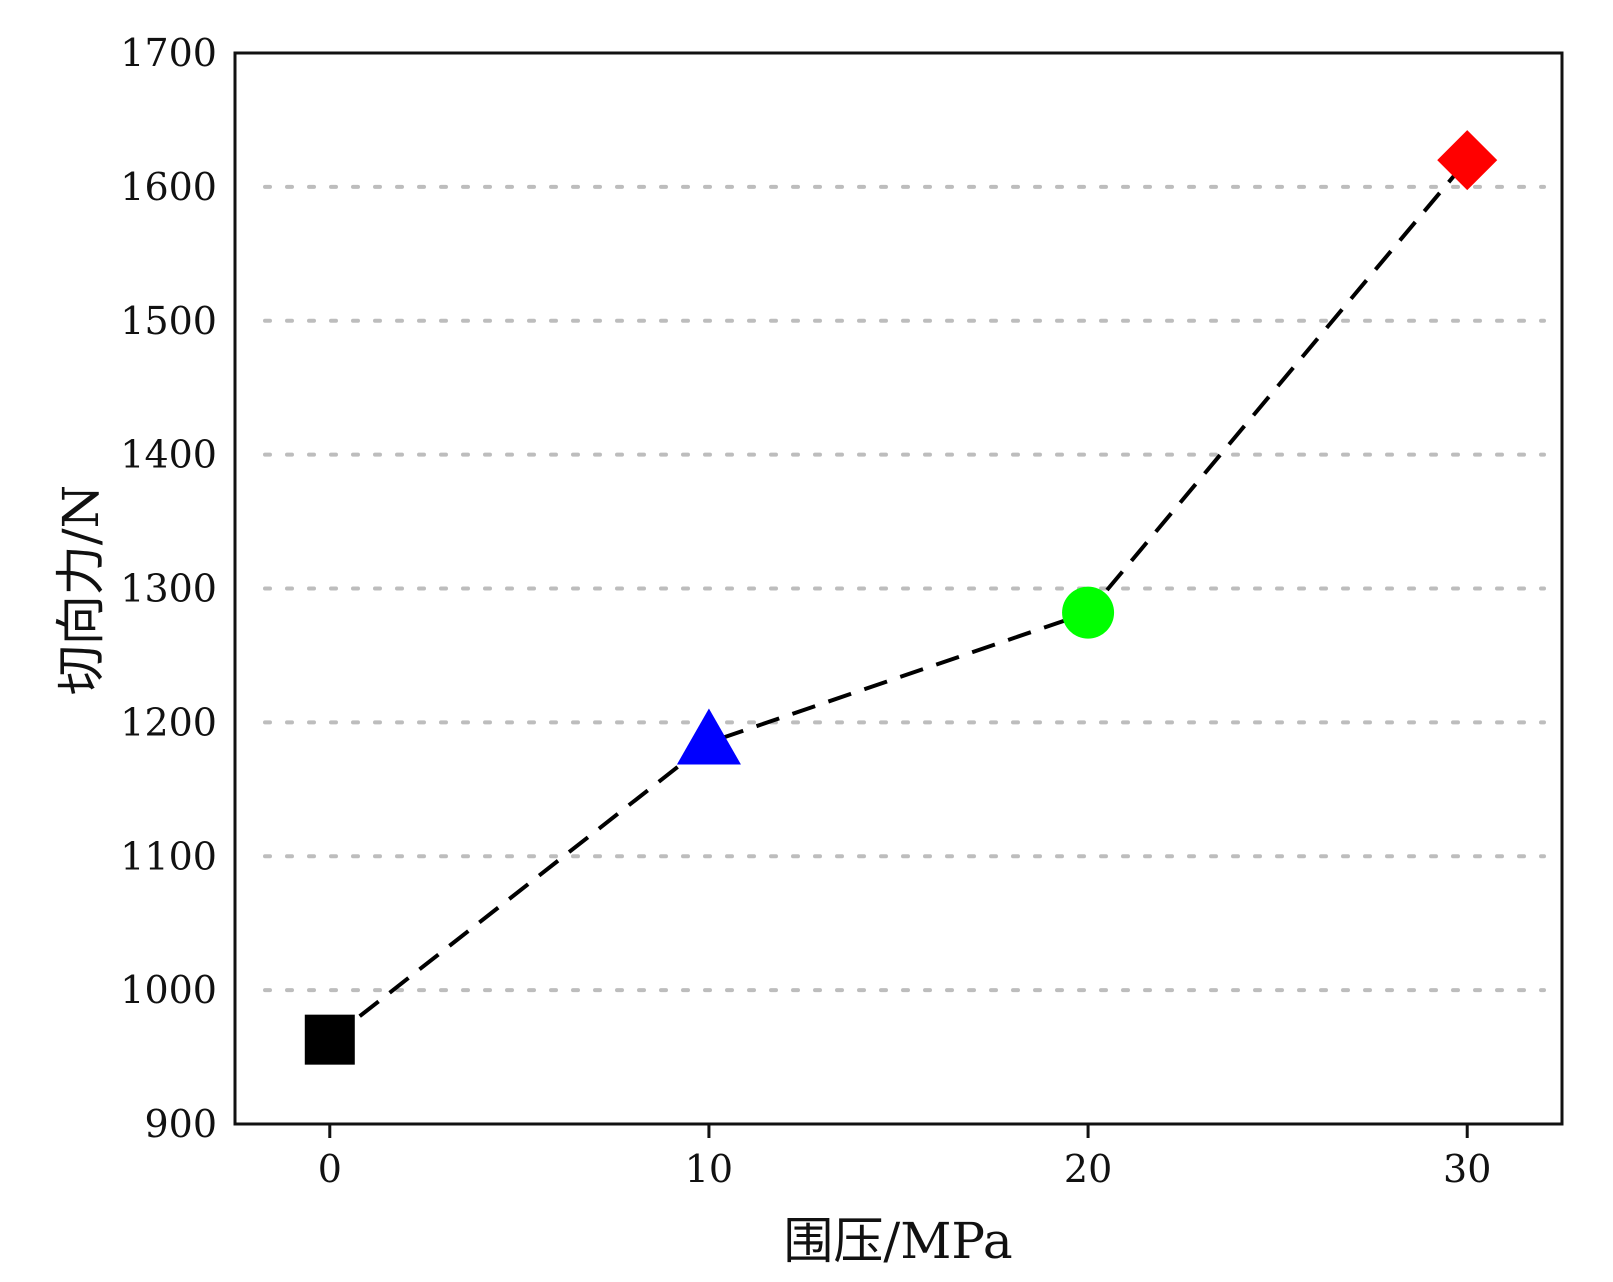 The width and height of the screenshot is (1613, 1282). What do you see at coordinates (1088, 612) in the screenshot?
I see `data-point-circle` at bounding box center [1088, 612].